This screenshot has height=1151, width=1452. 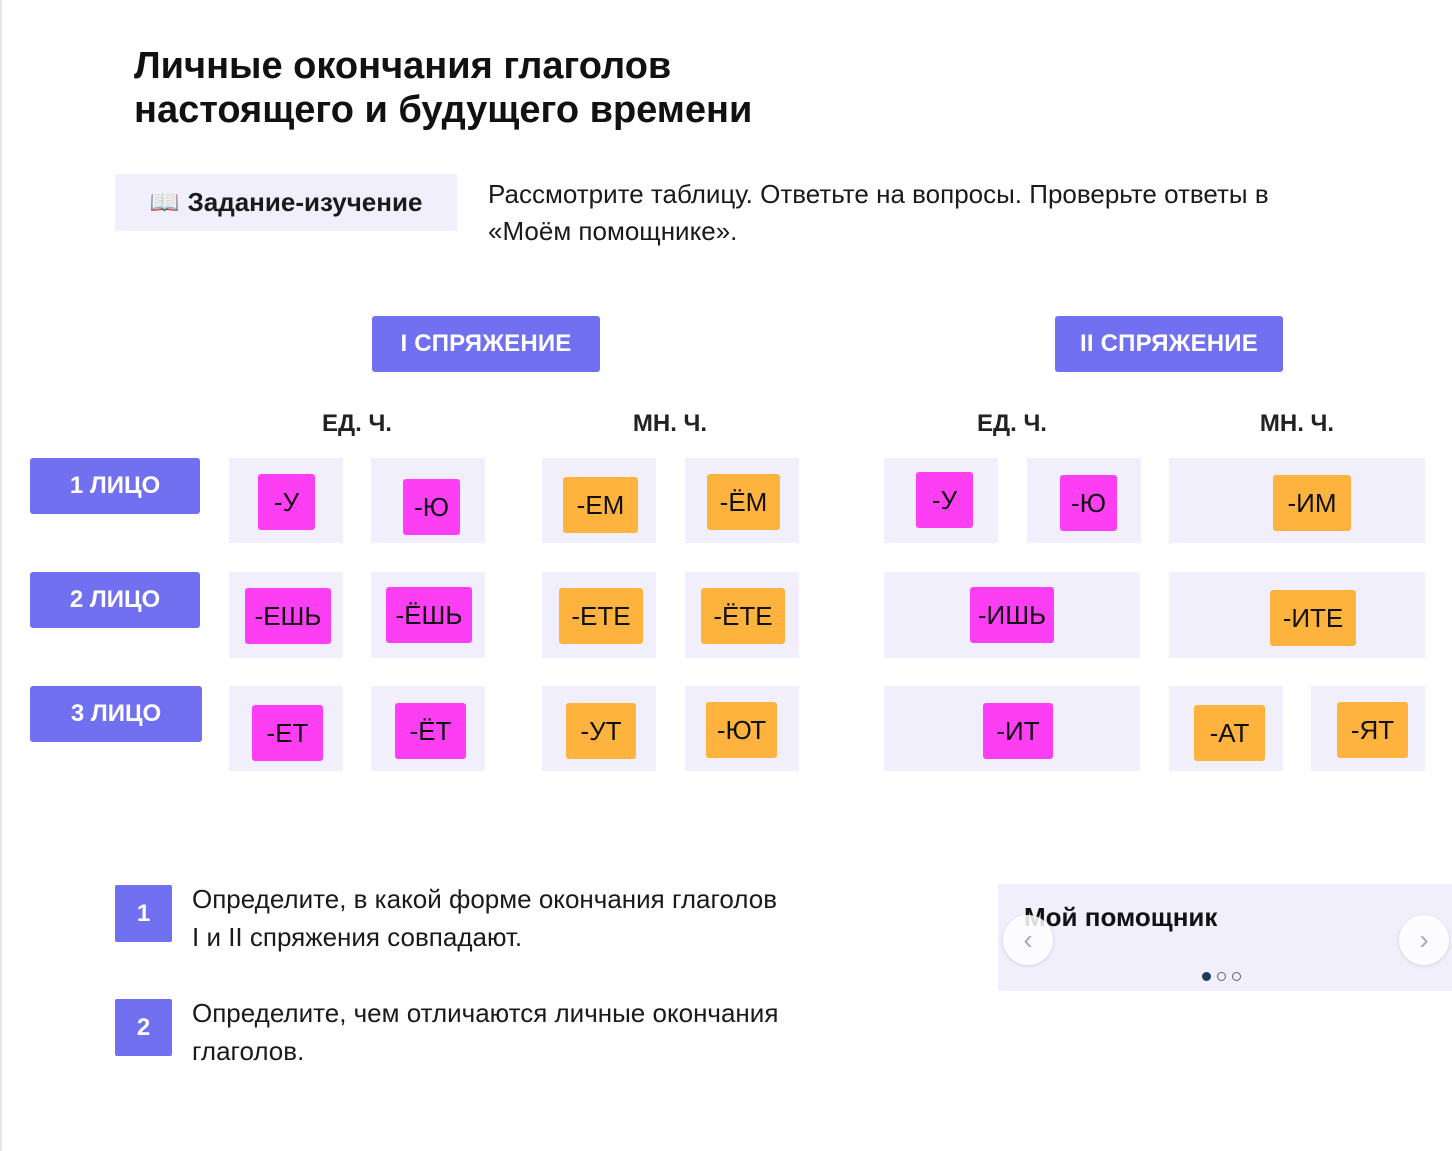 I want to click on ending-tag: -ИМ, so click(x=1312, y=503).